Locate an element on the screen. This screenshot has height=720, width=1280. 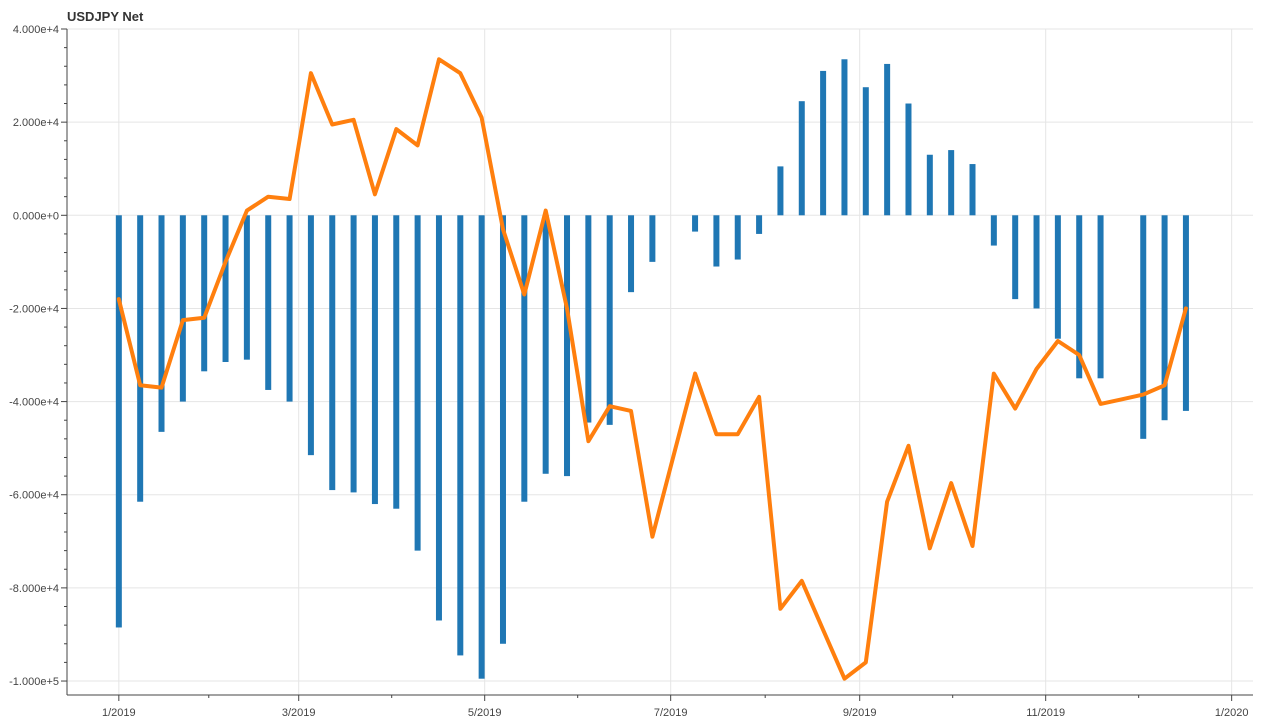
y-tick-label: 4.000e+4 is located at coordinates (36, 30).